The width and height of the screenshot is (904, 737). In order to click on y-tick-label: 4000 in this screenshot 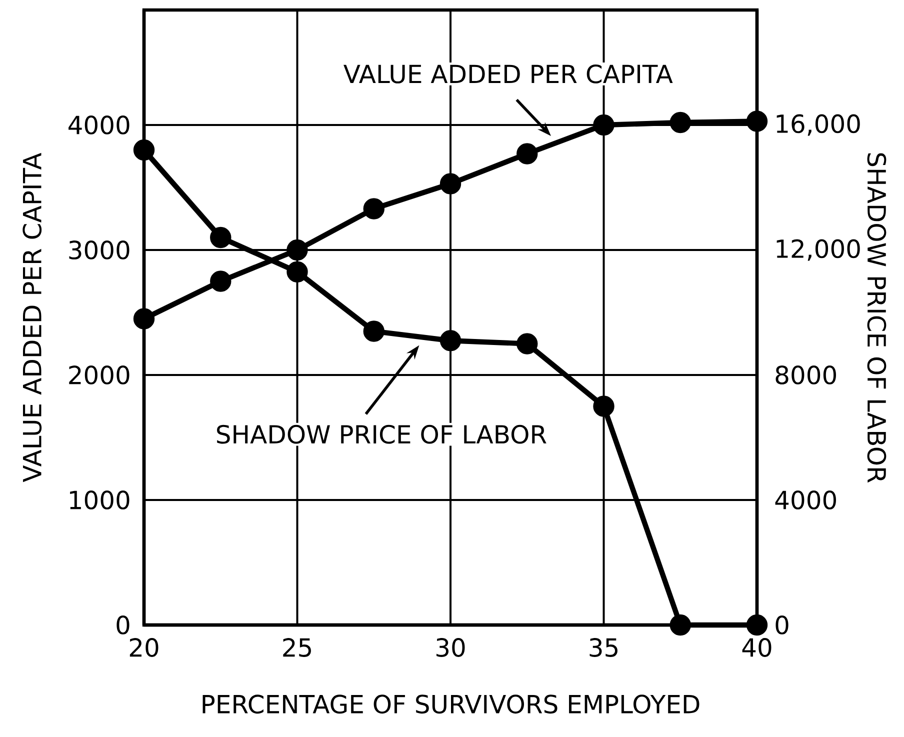, I will do `click(99, 125)`.